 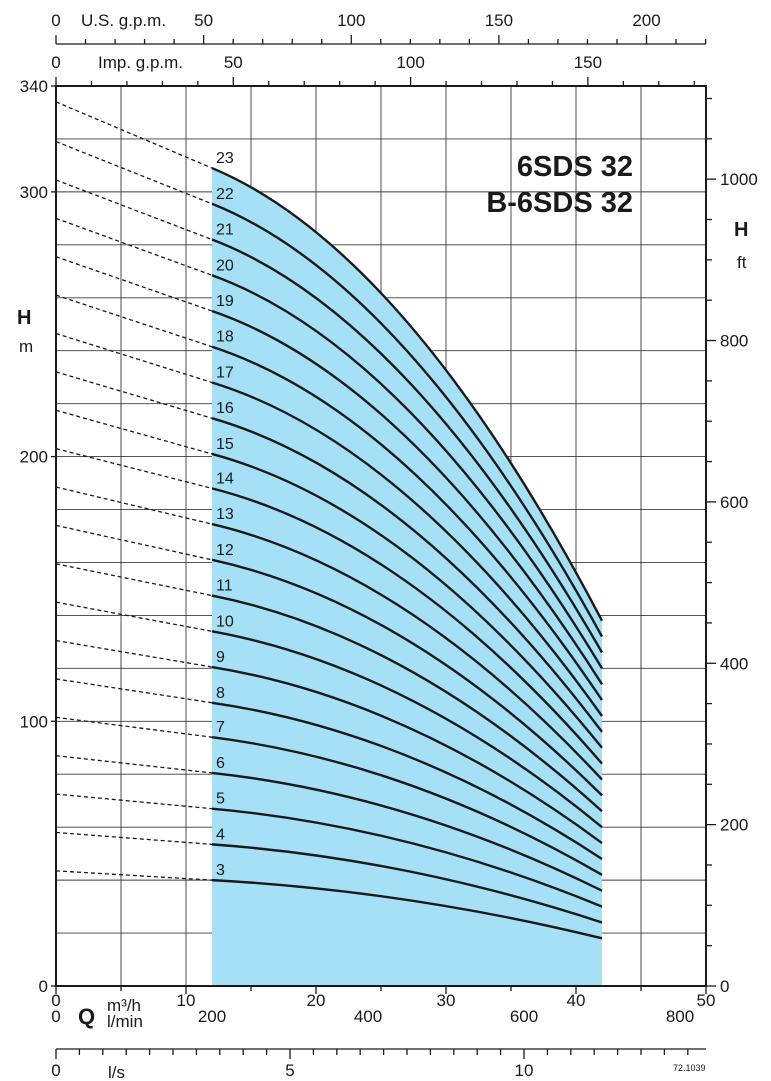 I want to click on stage-label-23: 23, so click(x=225, y=158).